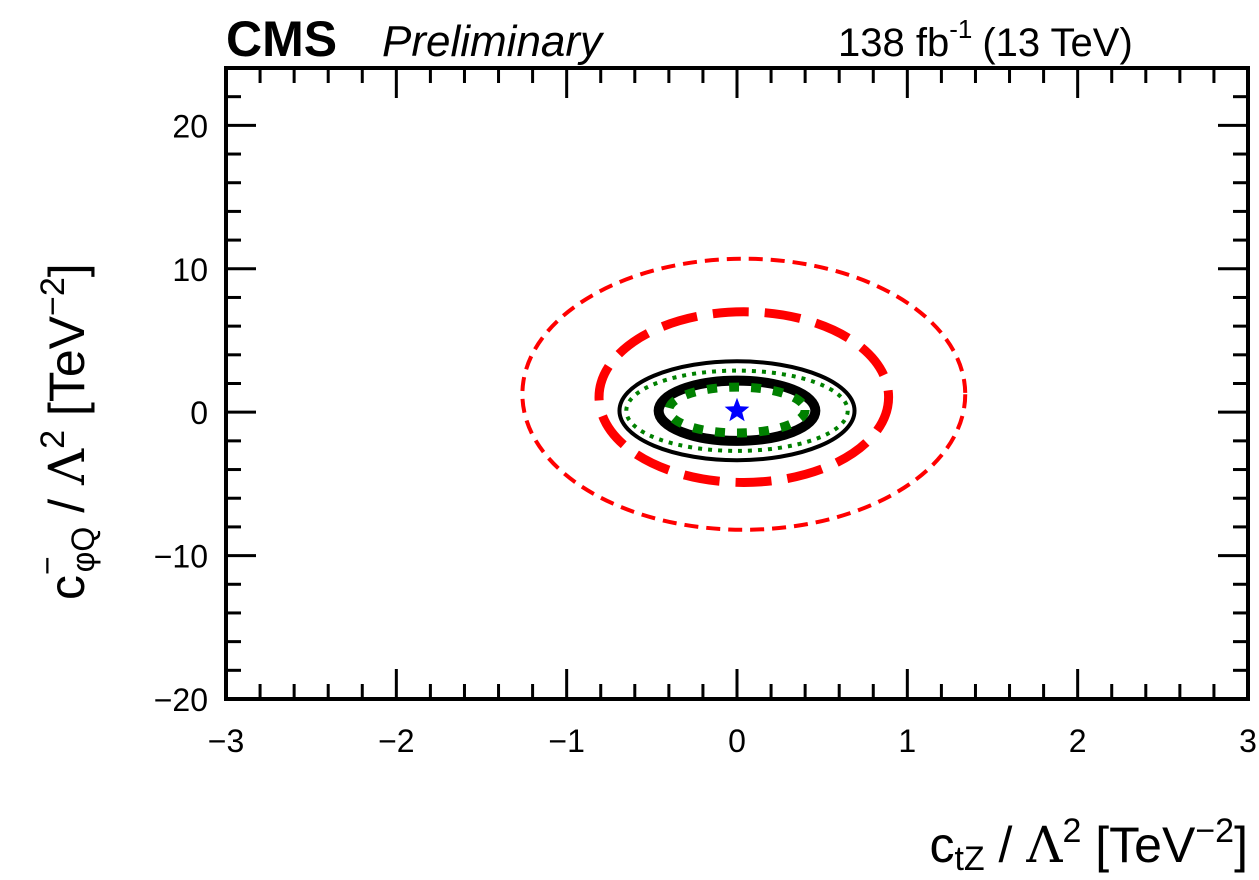 This screenshot has height=880, width=1259. What do you see at coordinates (181, 413) in the screenshot?
I see `y-tick-labels: −20 −10 0 10 20` at bounding box center [181, 413].